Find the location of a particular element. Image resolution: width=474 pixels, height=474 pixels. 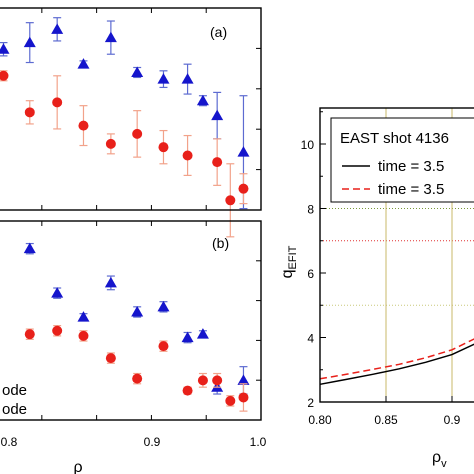

q-x-axis-label: ρv is located at coordinates (439, 459).